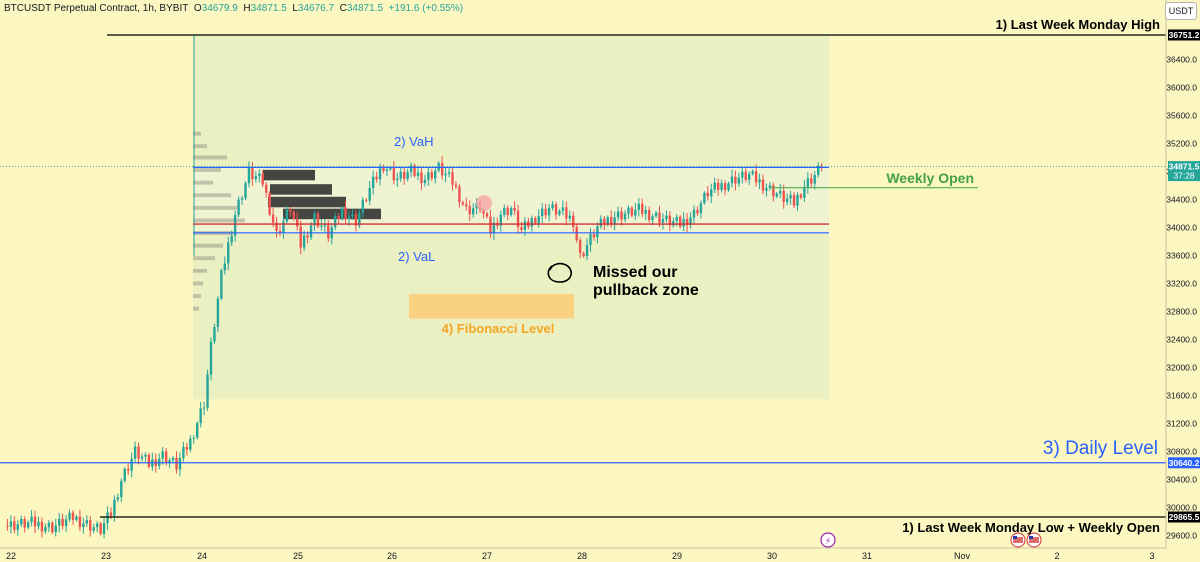 The width and height of the screenshot is (1200, 562). I want to click on label-fibonacci: 4) Fibonacci Level, so click(498, 328).